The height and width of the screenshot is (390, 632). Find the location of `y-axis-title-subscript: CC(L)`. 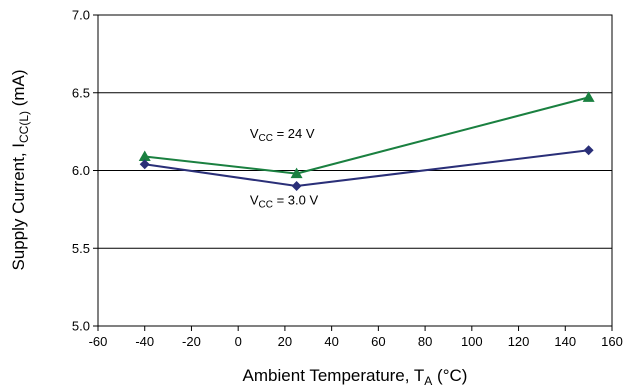

y-axis-title-subscript: CC(L) is located at coordinates (24, 127).